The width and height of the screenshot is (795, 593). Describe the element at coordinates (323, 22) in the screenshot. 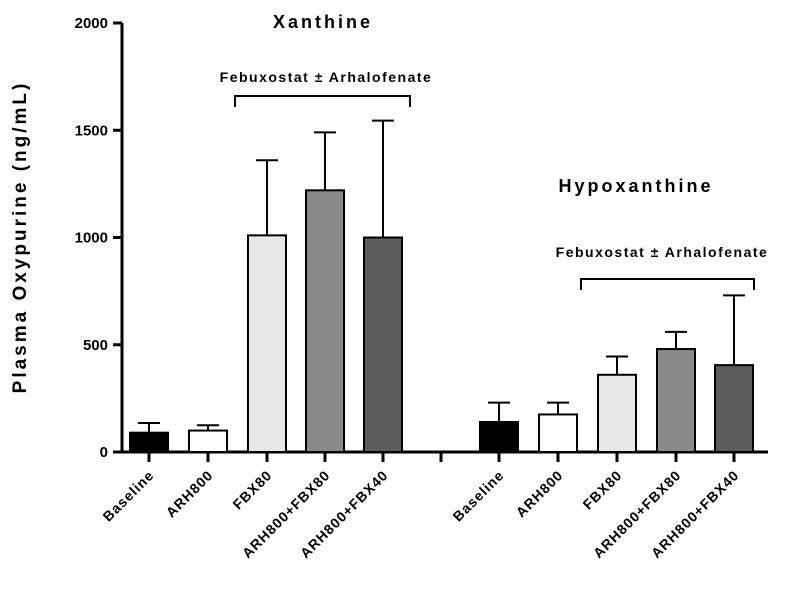

I see `group-title: Xanthine` at that location.